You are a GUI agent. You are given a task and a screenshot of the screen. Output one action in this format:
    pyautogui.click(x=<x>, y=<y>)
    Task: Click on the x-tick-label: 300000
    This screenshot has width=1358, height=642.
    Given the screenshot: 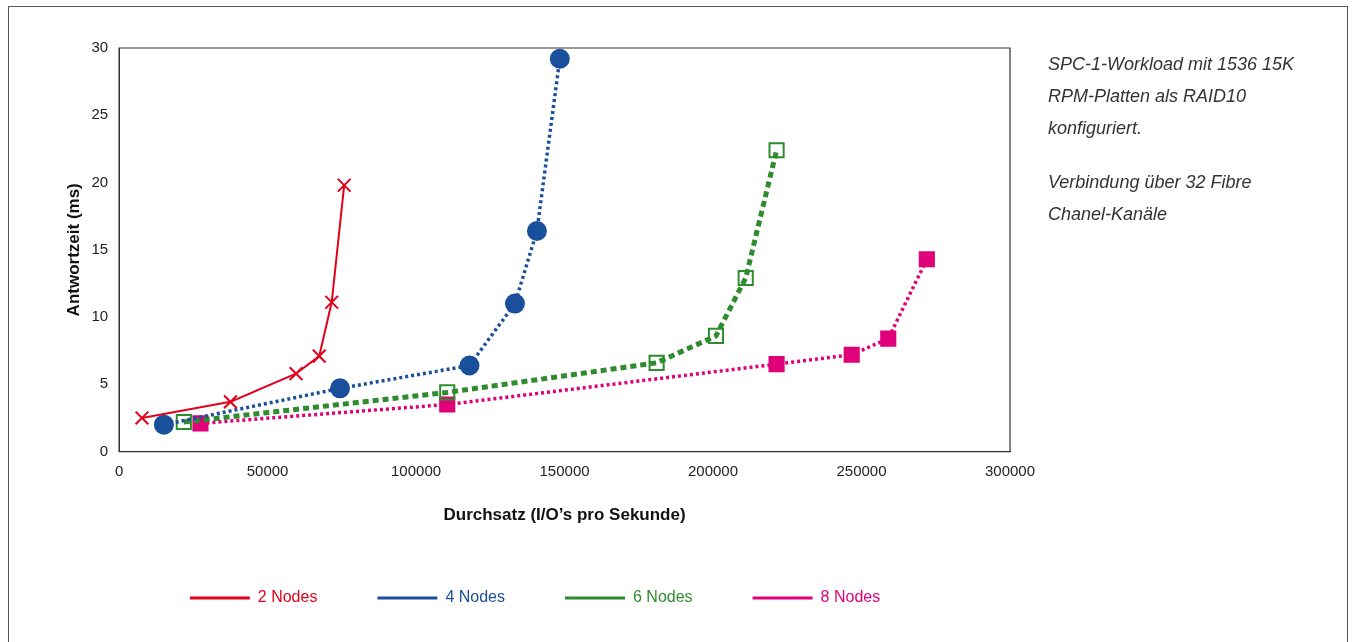 What is the action you would take?
    pyautogui.click(x=1010, y=470)
    